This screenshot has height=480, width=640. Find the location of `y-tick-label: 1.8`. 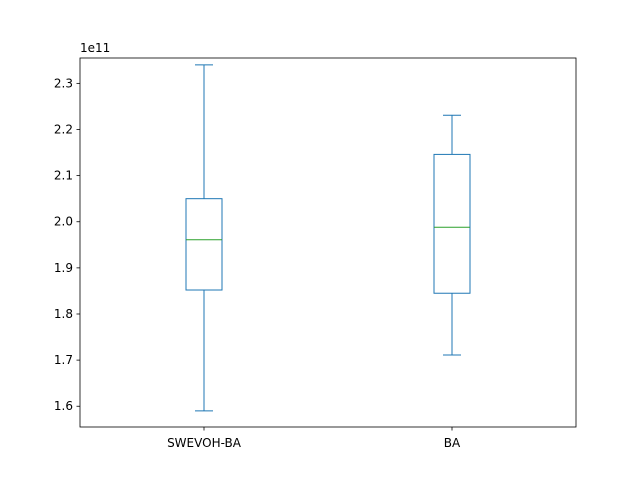

y-tick-label: 1.8 is located at coordinates (63, 314).